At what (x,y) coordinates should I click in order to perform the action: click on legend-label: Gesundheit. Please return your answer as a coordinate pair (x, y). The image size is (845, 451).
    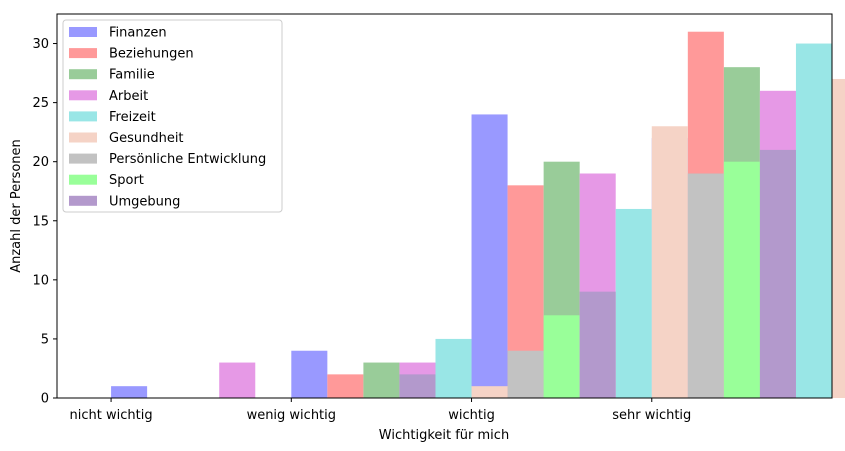
    Looking at the image, I should click on (146, 138).